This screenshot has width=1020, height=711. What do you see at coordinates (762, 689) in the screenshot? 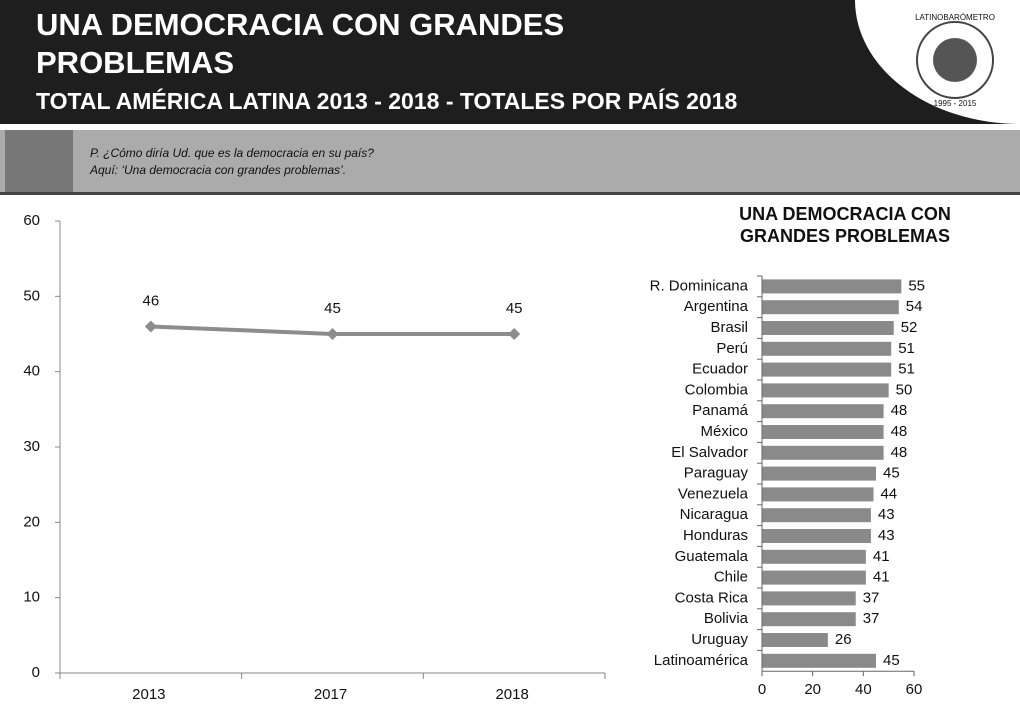
I see `x-tick-label: 0` at bounding box center [762, 689].